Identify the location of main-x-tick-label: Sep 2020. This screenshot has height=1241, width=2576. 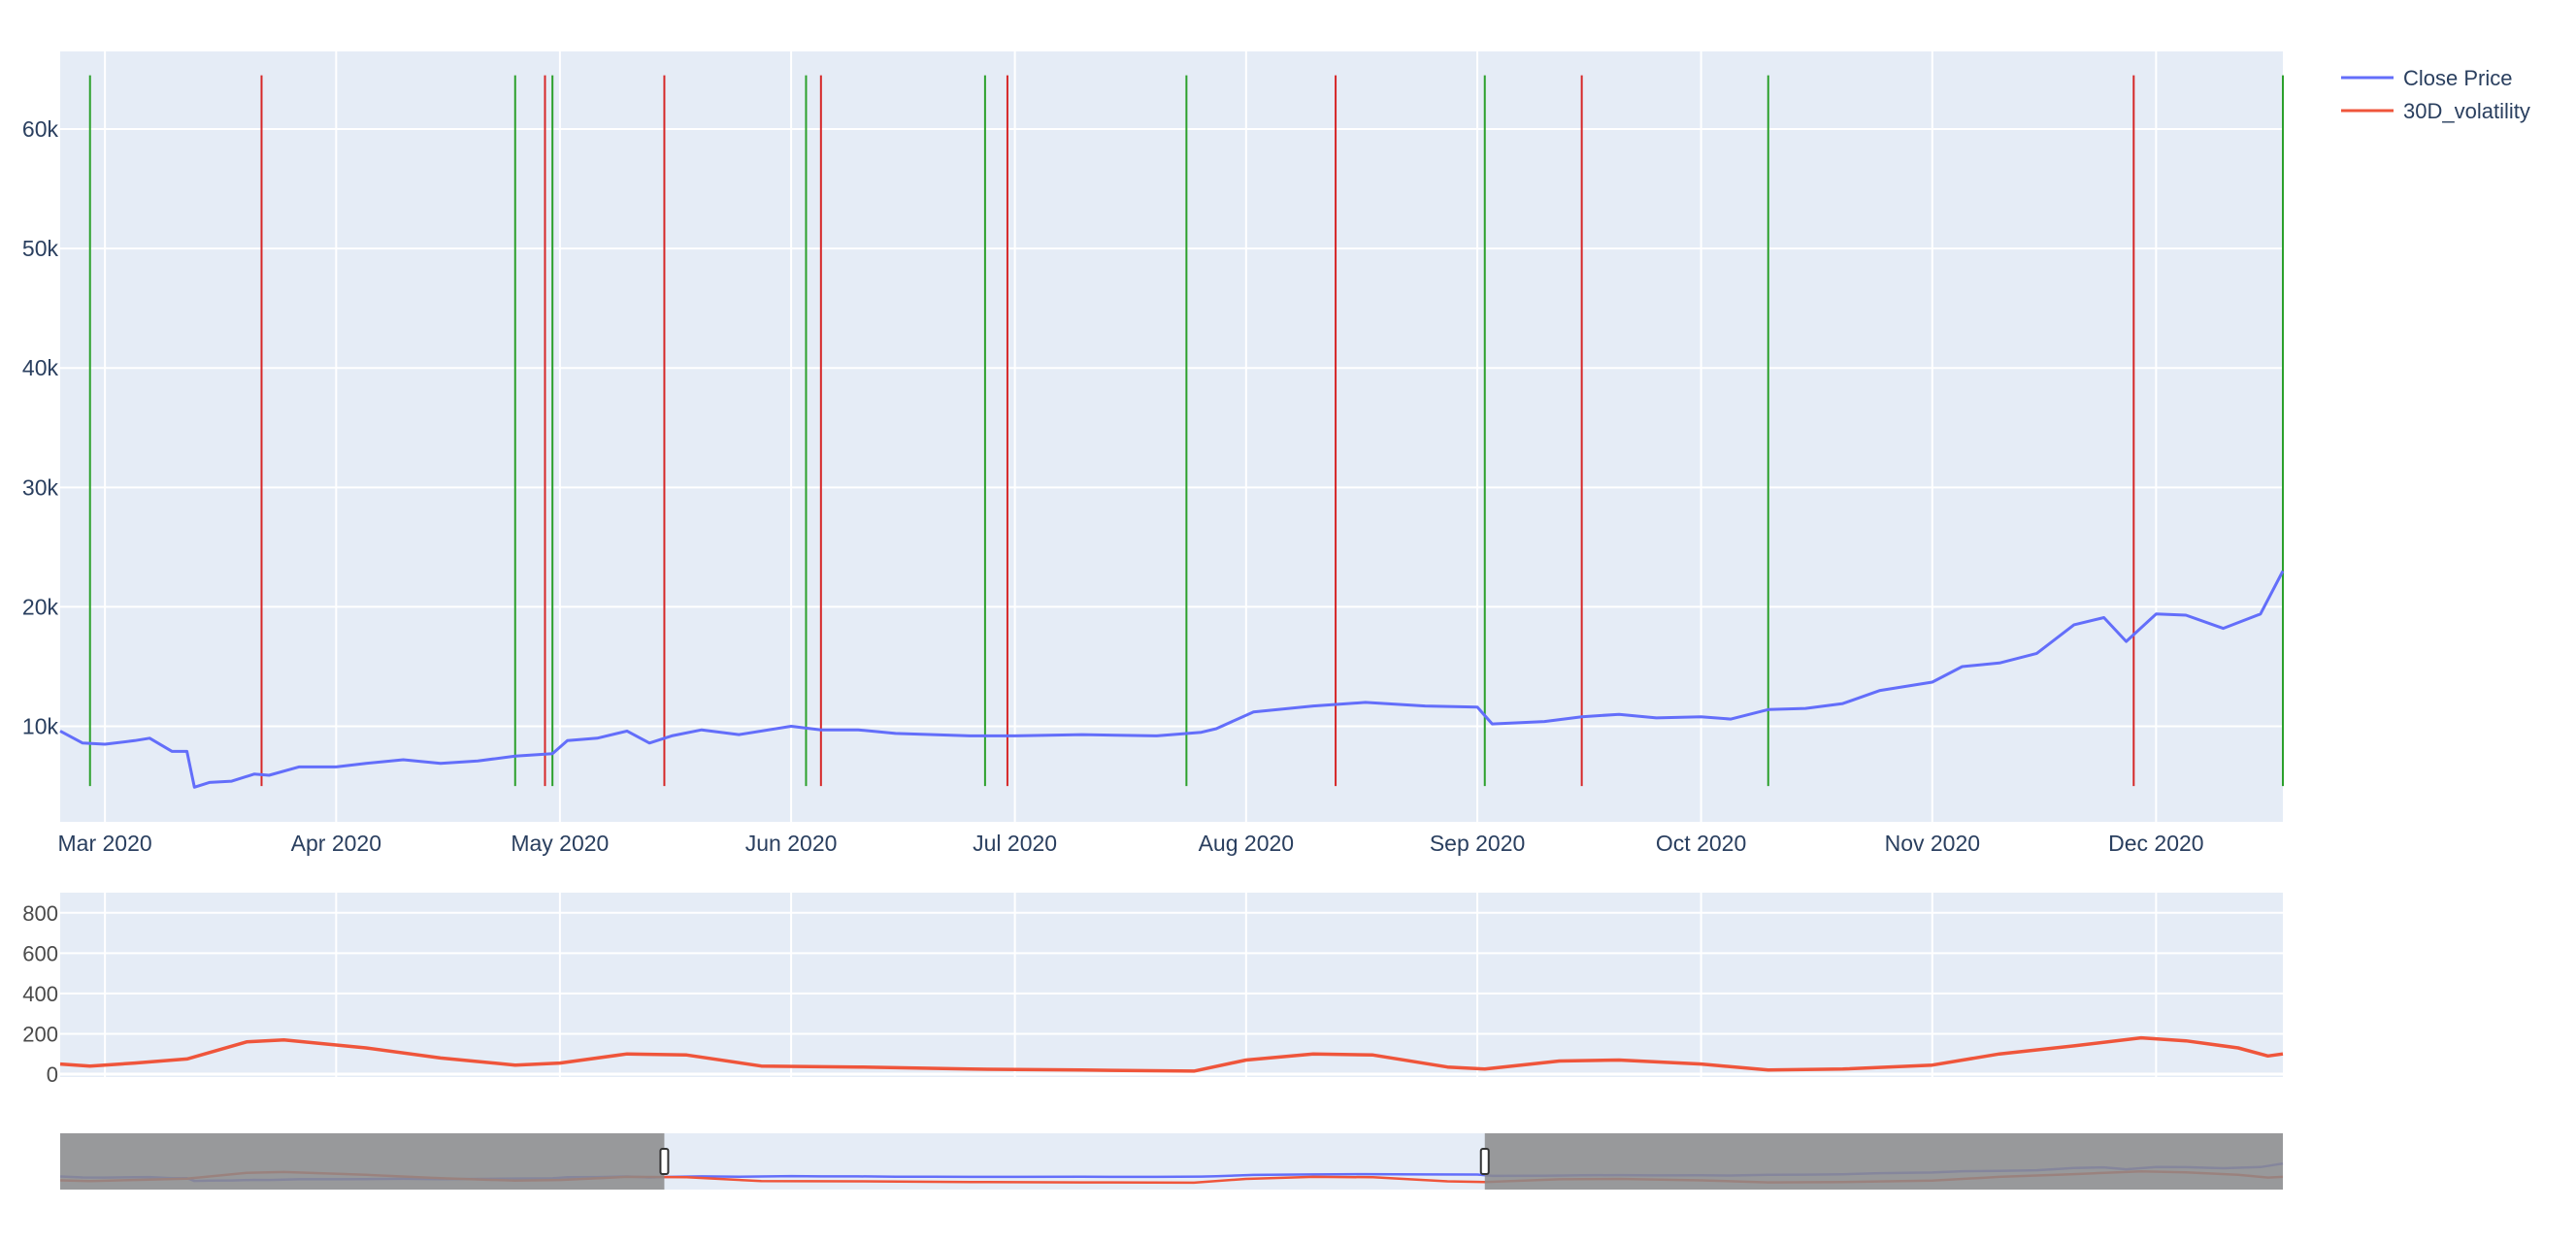
(1477, 843).